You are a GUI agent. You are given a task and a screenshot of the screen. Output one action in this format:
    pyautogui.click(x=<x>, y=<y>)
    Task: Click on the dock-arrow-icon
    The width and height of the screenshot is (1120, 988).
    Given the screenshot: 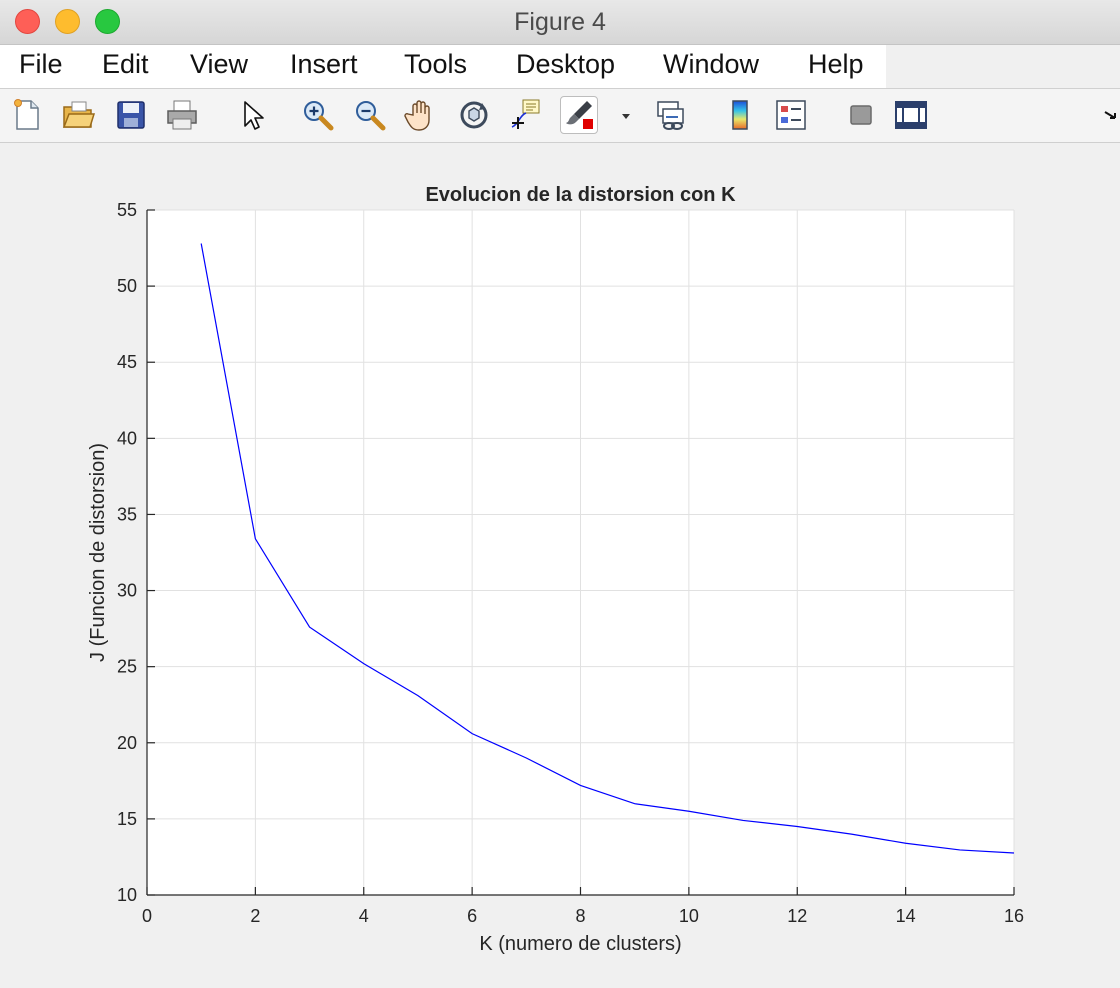 What is the action you would take?
    pyautogui.click(x=1105, y=115)
    